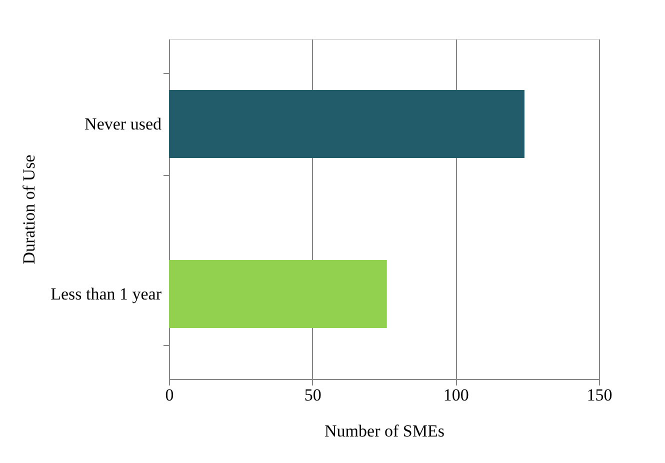  Describe the element at coordinates (29, 209) in the screenshot. I see `y-axis-title: Duration of Use` at that location.